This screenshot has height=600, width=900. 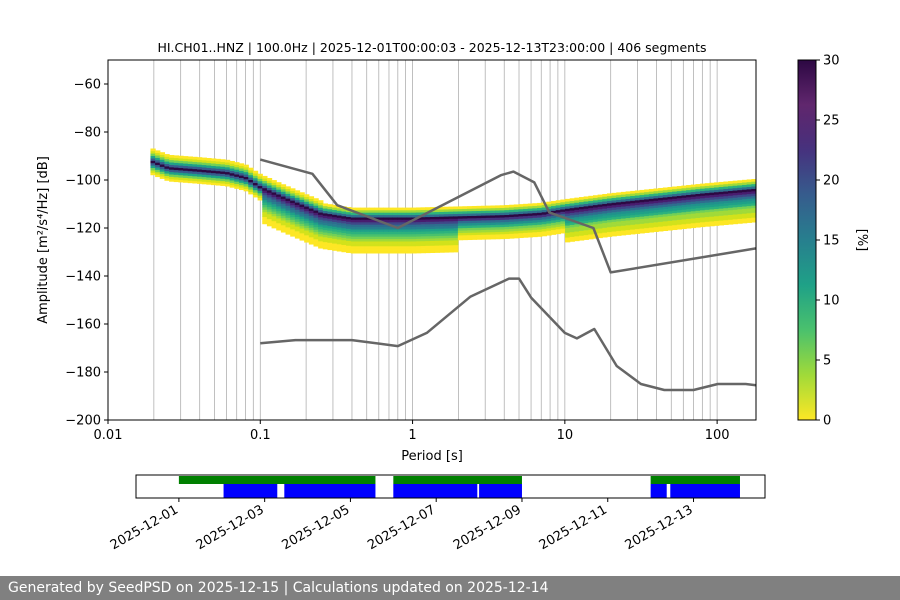 I want to click on data-coverage-bar, so click(x=500, y=491).